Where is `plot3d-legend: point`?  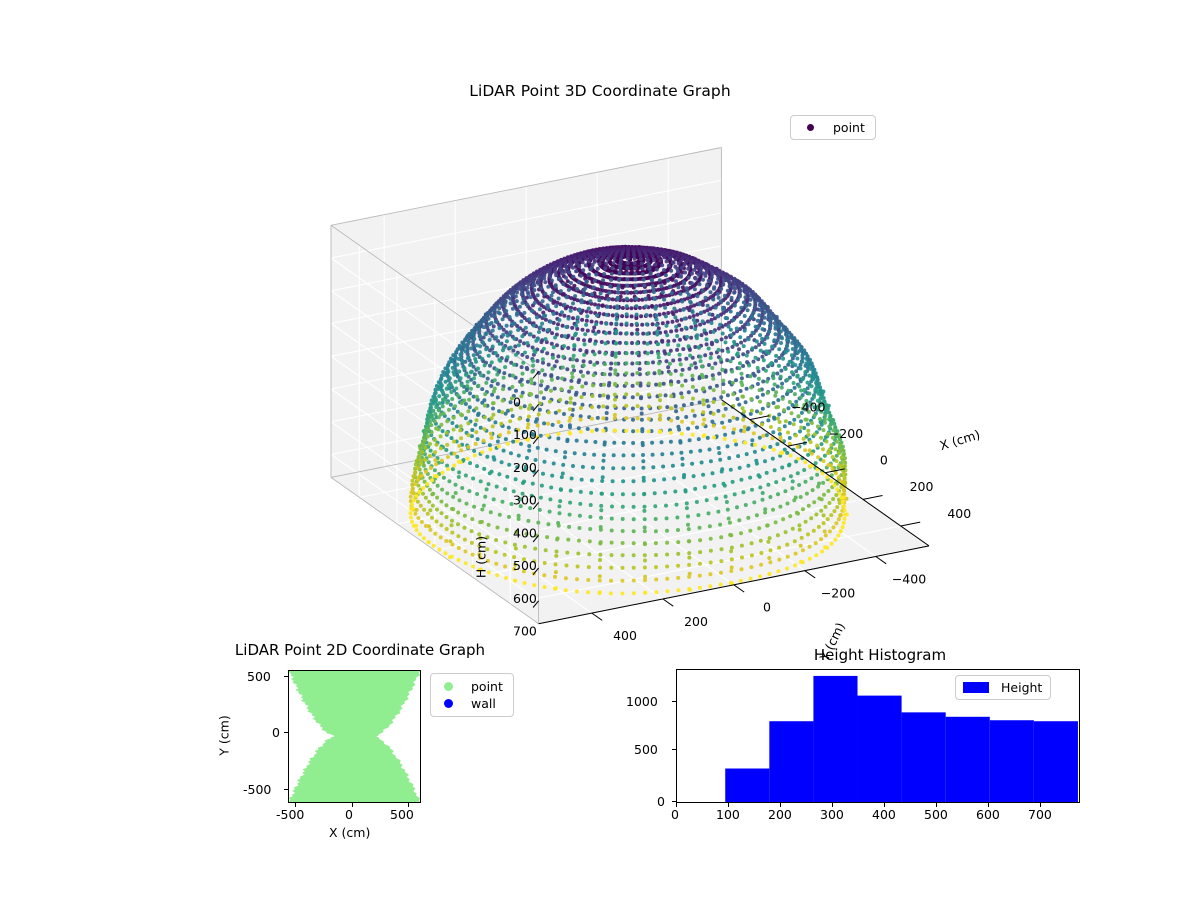
plot3d-legend: point is located at coordinates (833, 127).